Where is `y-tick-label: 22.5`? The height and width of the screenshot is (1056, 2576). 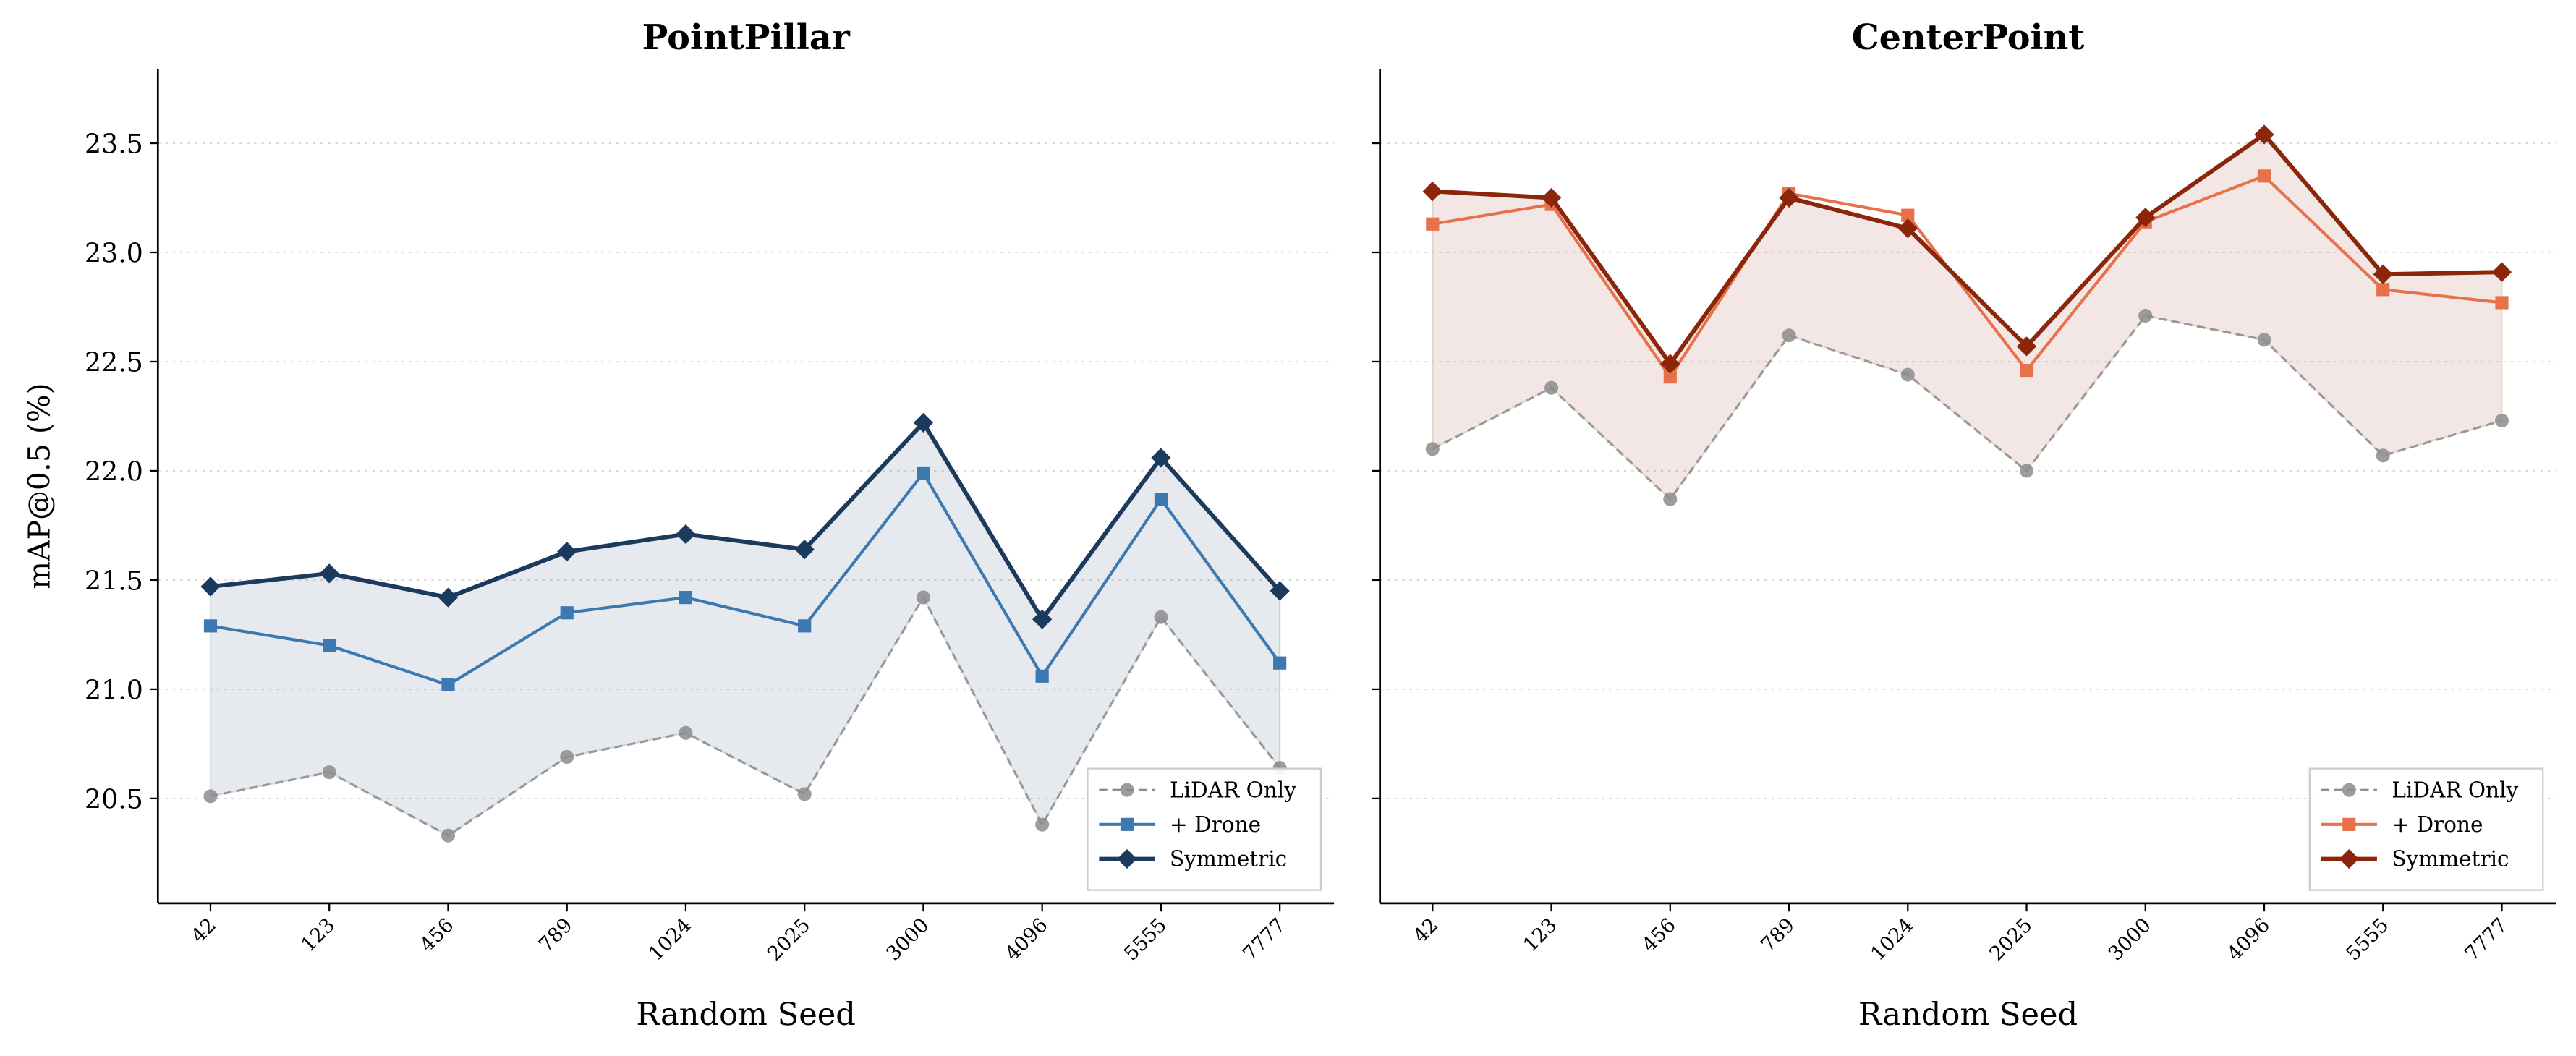
y-tick-label: 22.5 is located at coordinates (114, 362).